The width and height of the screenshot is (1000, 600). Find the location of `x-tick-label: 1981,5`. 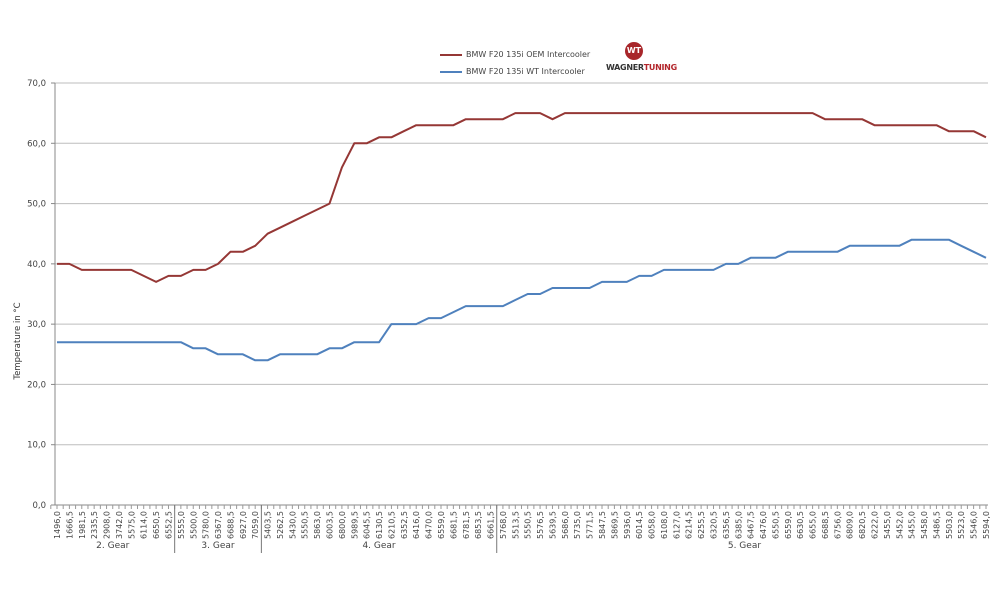

x-tick-label: 1981,5 is located at coordinates (82, 525).